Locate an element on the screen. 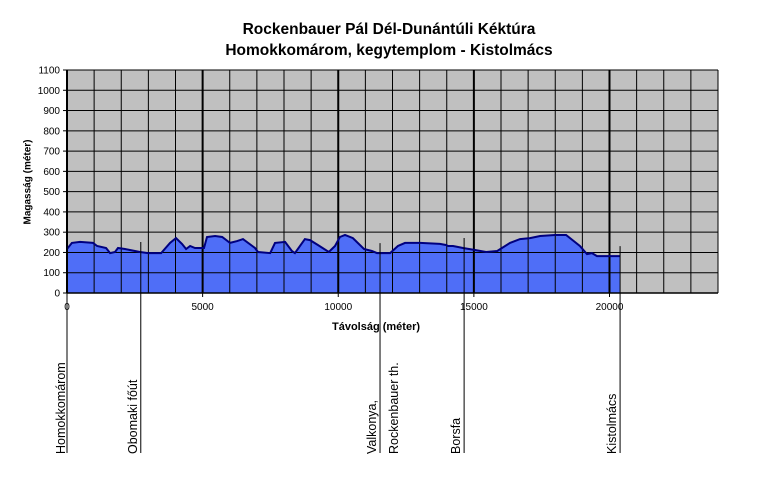 Image resolution: width=778 pixels, height=485 pixels. y-tick-label: 600 is located at coordinates (51, 172).